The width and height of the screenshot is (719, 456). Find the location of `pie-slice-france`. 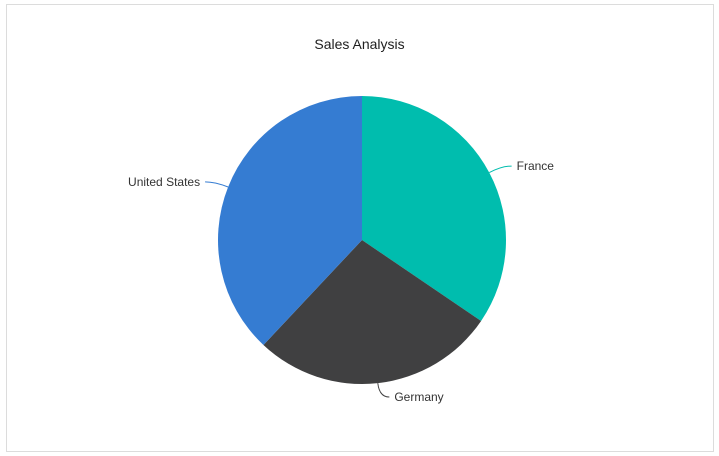

pie-slice-france is located at coordinates (434, 208).